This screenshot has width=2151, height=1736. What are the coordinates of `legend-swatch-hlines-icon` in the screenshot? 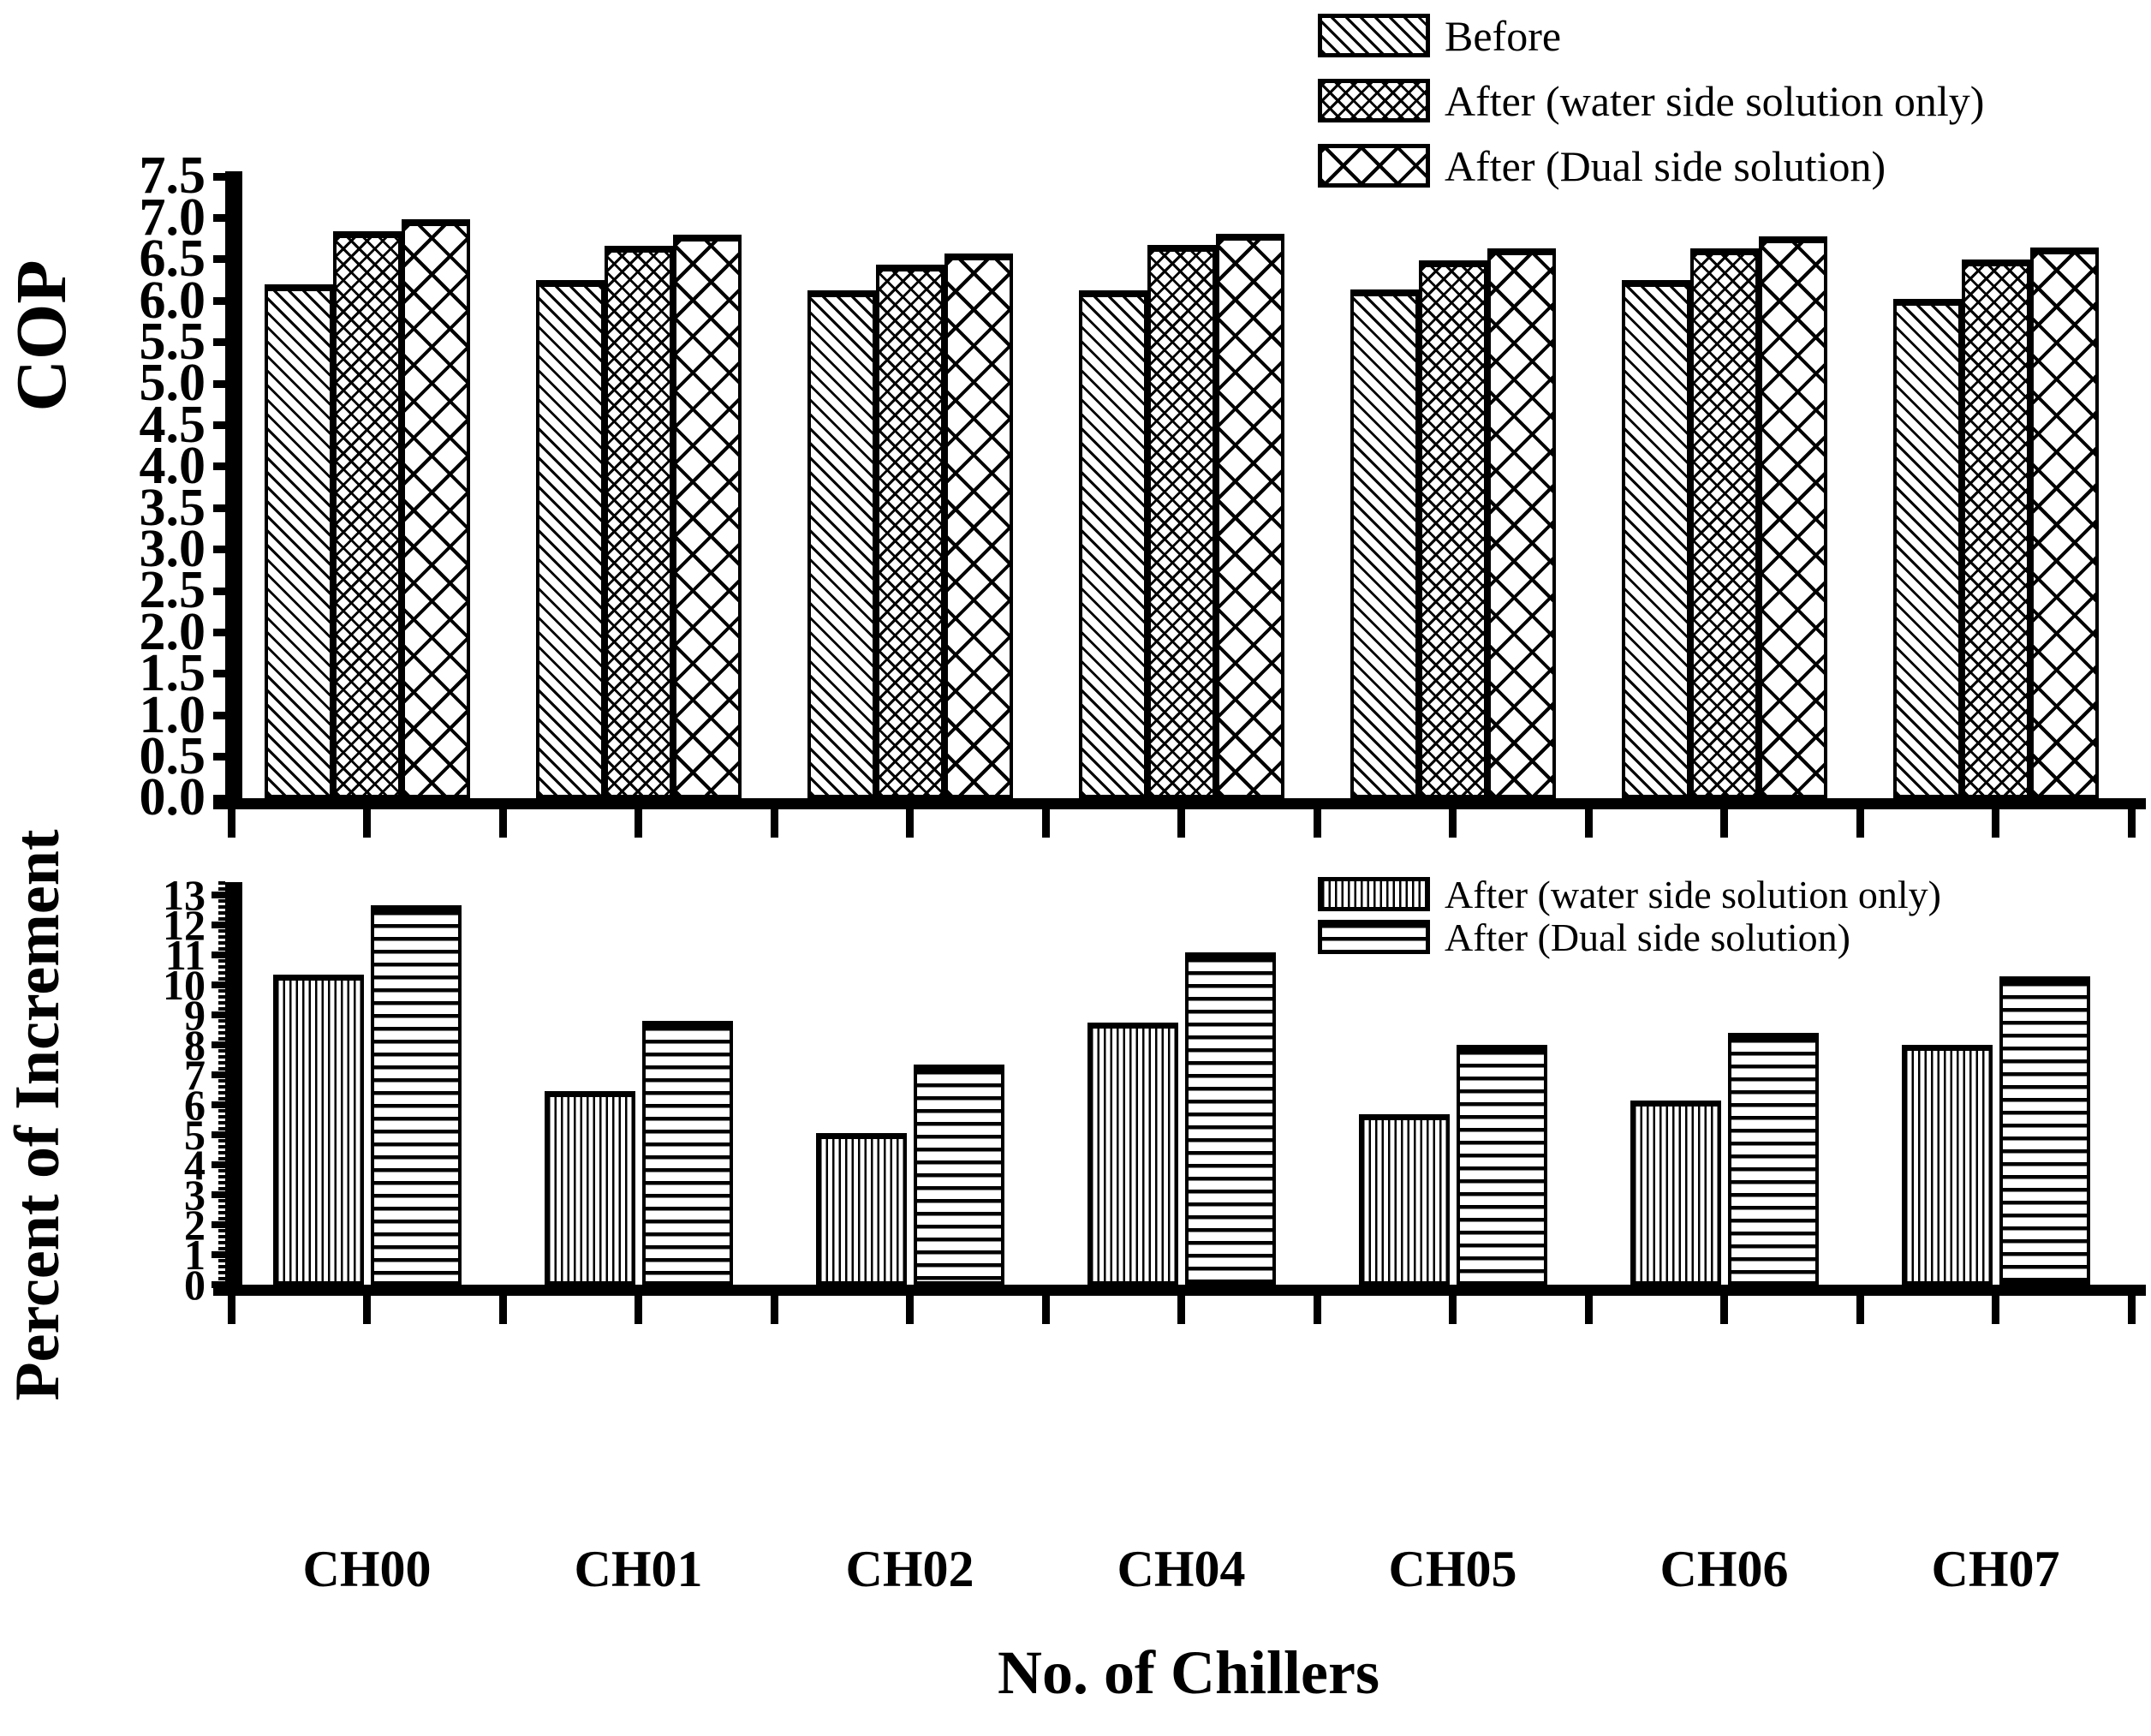 It's located at (1374, 937).